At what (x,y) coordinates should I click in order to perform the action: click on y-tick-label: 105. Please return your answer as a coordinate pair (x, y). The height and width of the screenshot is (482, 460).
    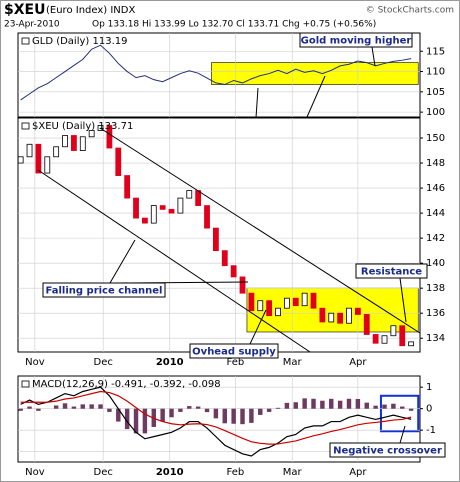
    Looking at the image, I should click on (435, 92).